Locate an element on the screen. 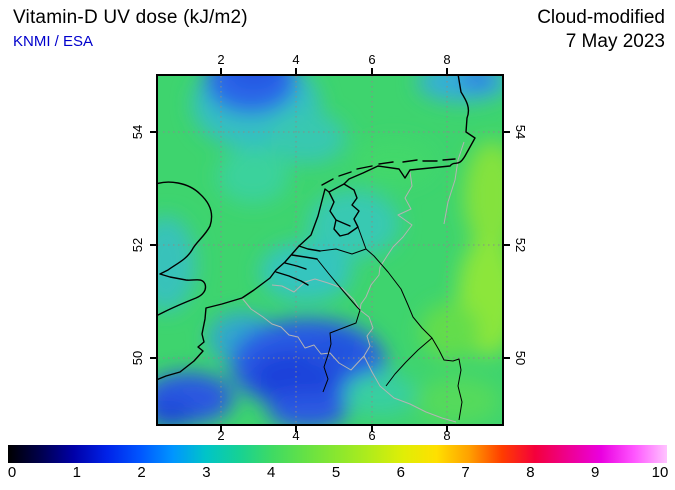  lon-label-top: 4 is located at coordinates (296, 59).